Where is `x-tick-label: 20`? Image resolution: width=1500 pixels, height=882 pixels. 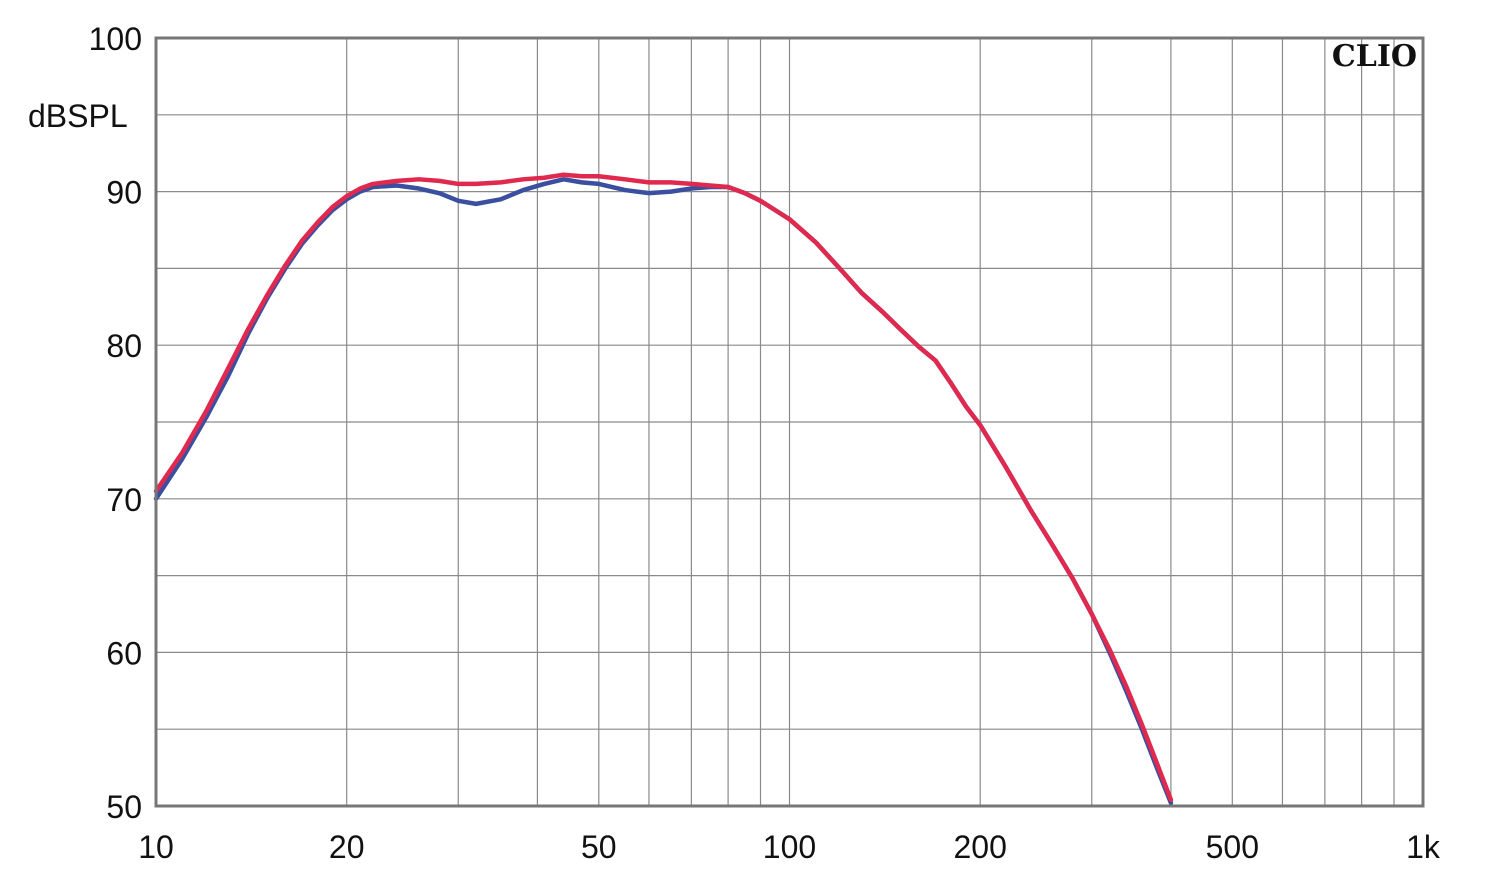 x-tick-label: 20 is located at coordinates (347, 847).